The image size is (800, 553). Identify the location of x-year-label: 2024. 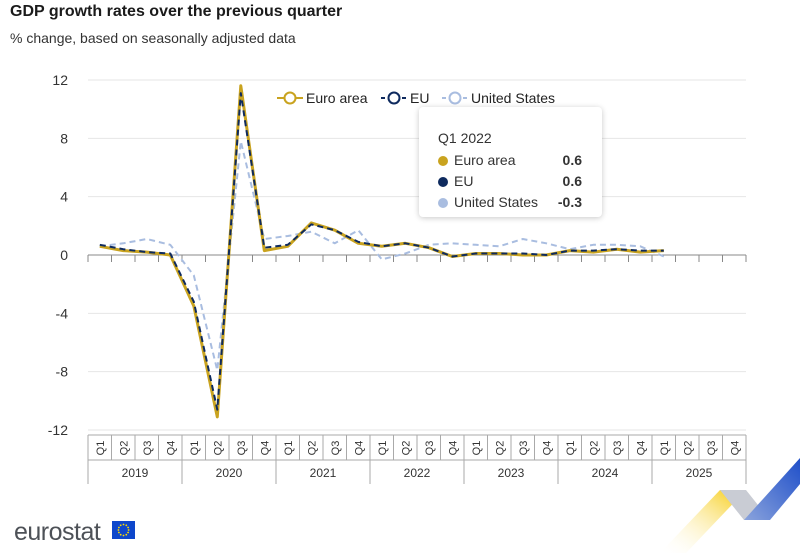
(605, 473).